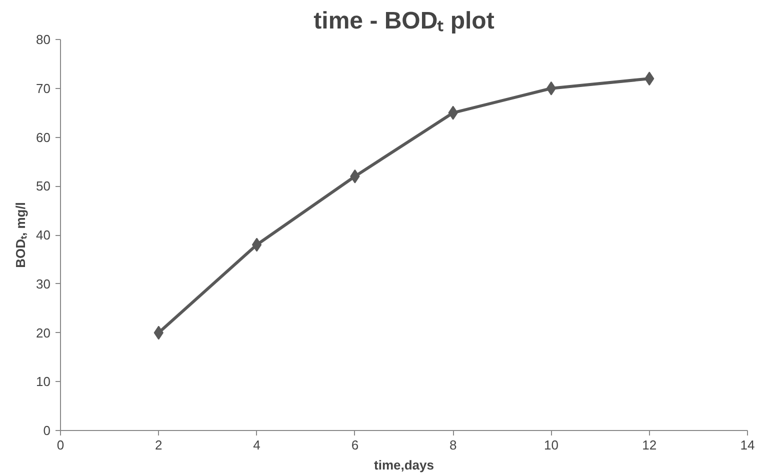  Describe the element at coordinates (43, 284) in the screenshot. I see `y-tick-label: 30` at that location.